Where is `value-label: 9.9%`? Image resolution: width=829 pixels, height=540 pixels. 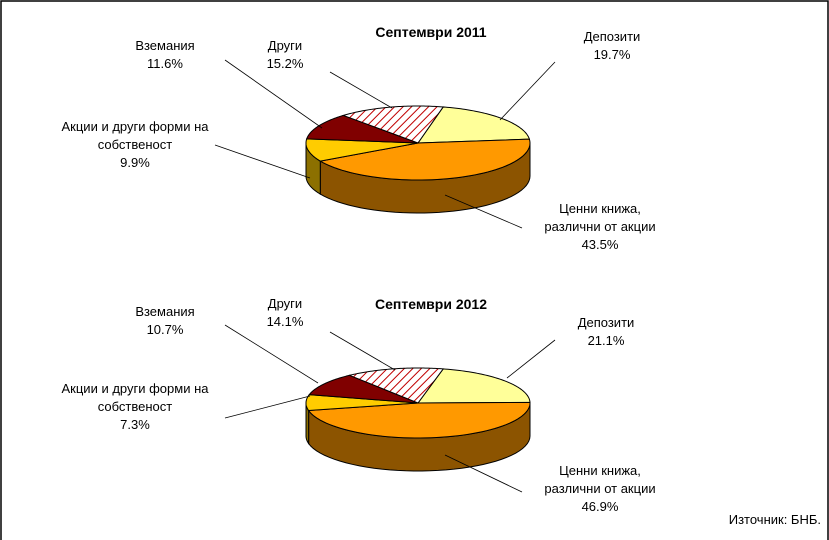 value-label: 9.9% is located at coordinates (135, 162).